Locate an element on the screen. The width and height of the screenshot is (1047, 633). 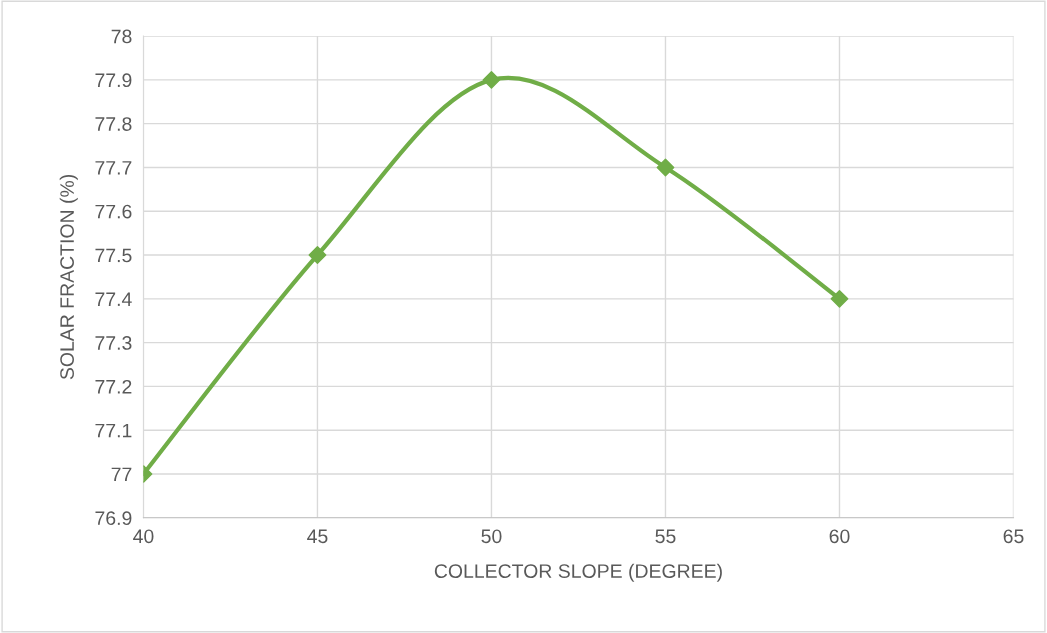
y-tick-label: 77.2 is located at coordinates (113, 386).